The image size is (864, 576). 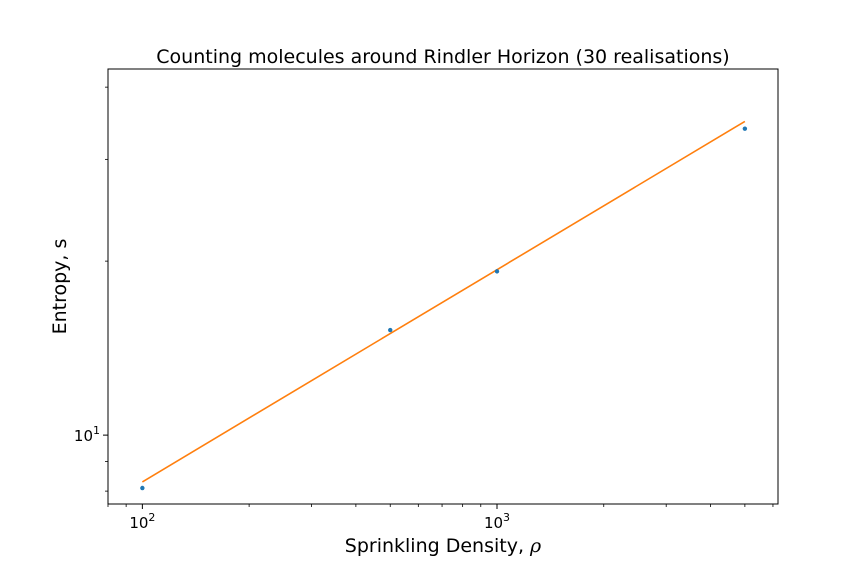 I want to click on y-axis-label: Entropy, s, so click(x=60, y=287).